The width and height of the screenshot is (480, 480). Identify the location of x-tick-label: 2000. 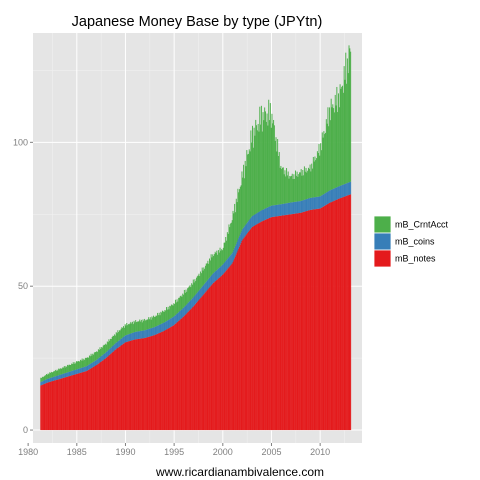
(223, 452).